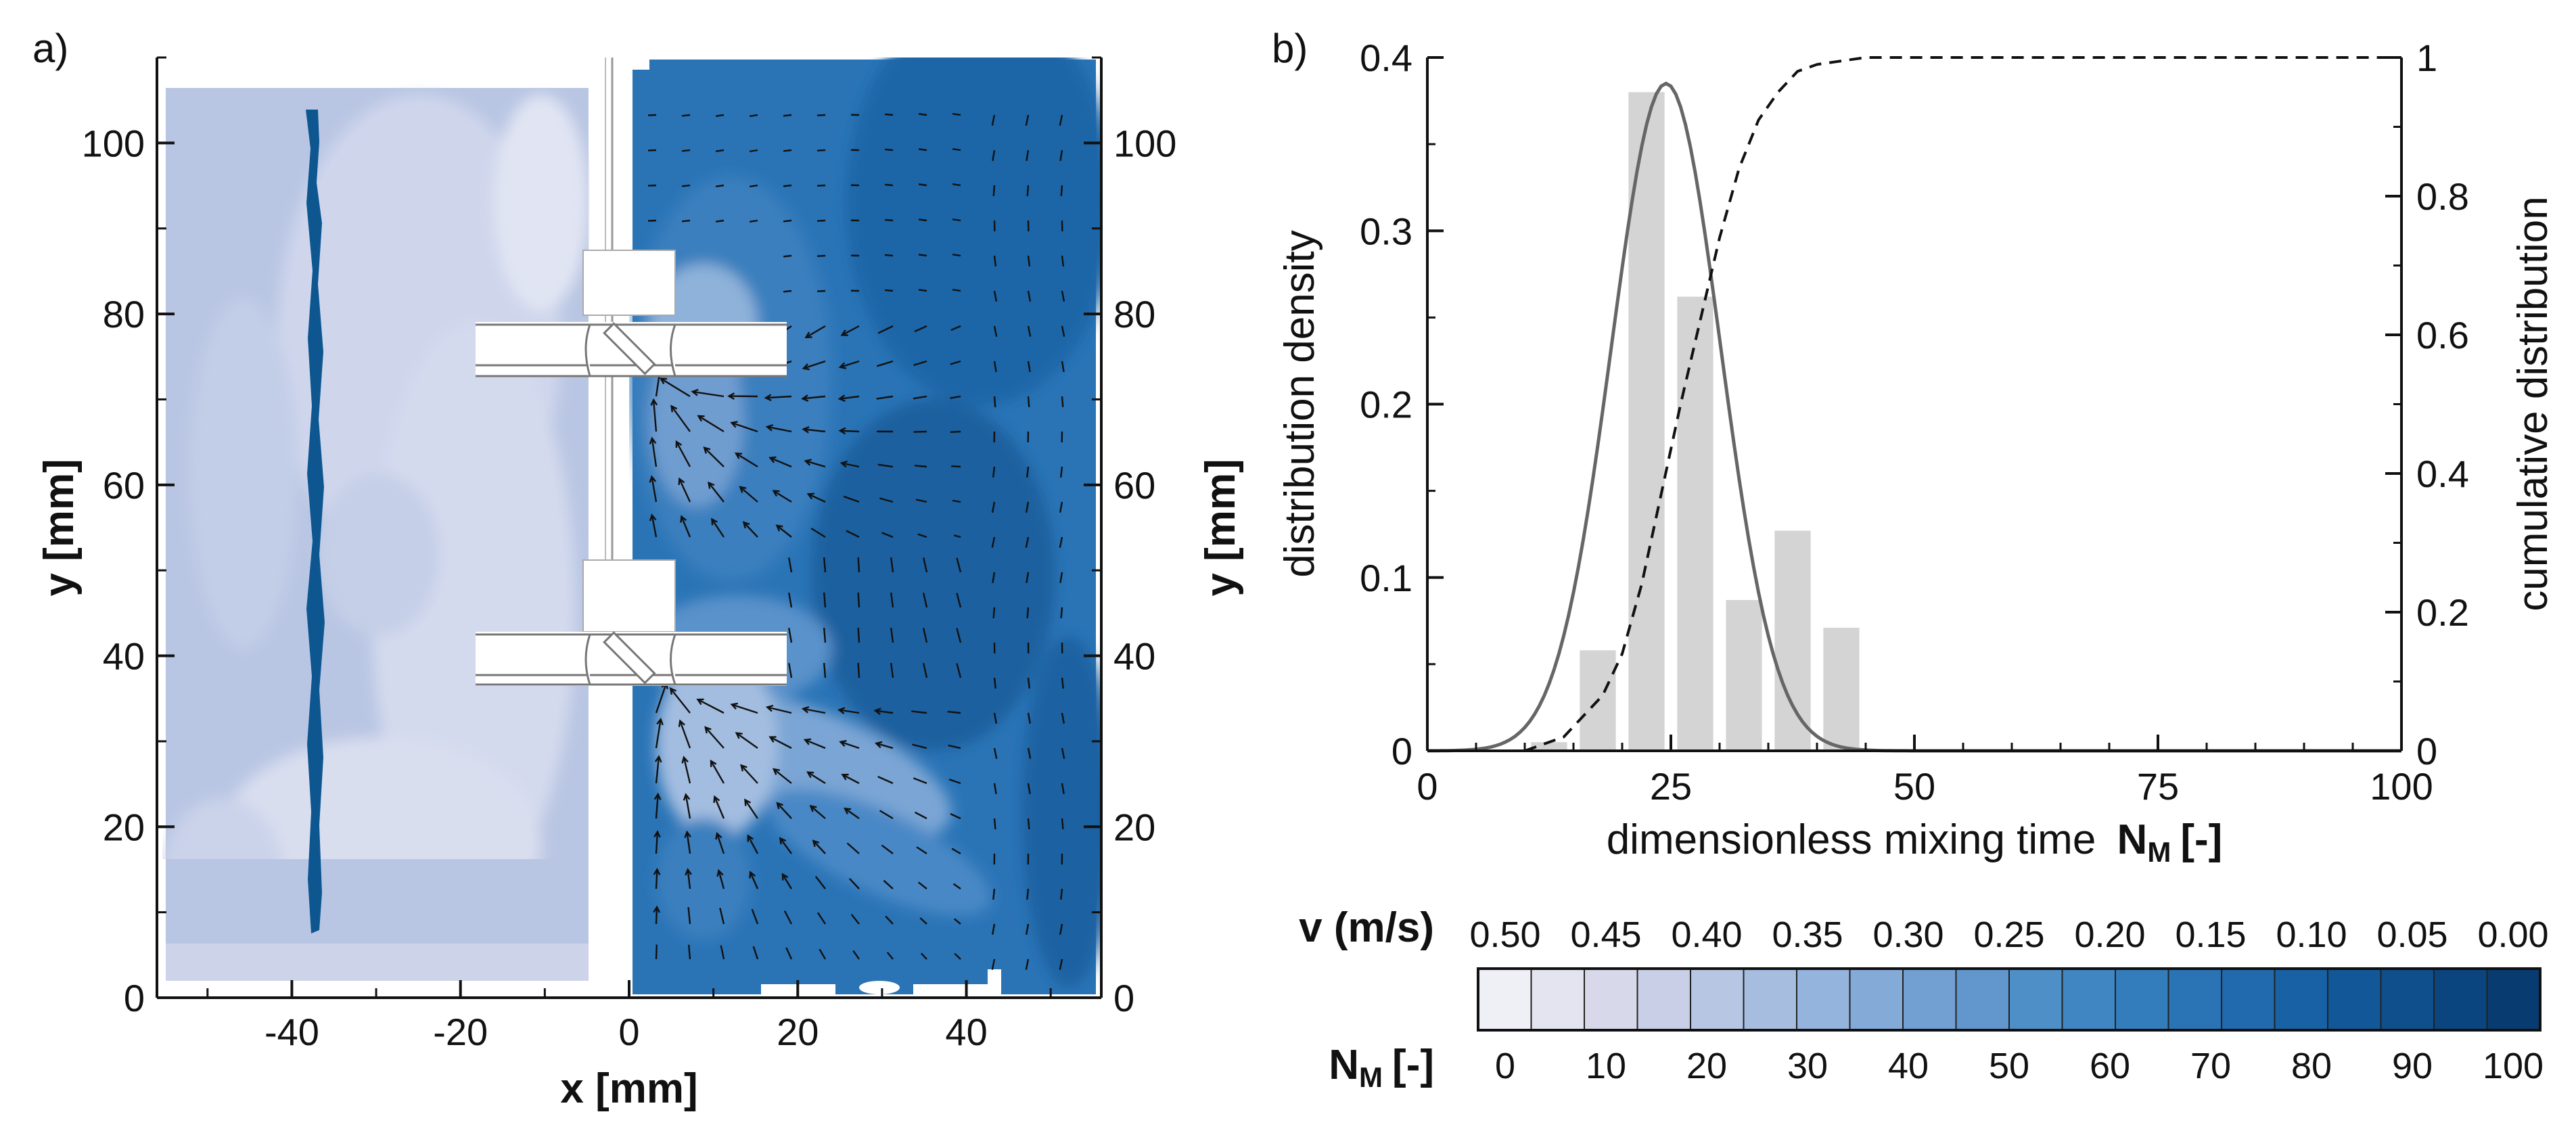  I want to click on colorbar-n-label: NM [-], so click(1381, 1068).